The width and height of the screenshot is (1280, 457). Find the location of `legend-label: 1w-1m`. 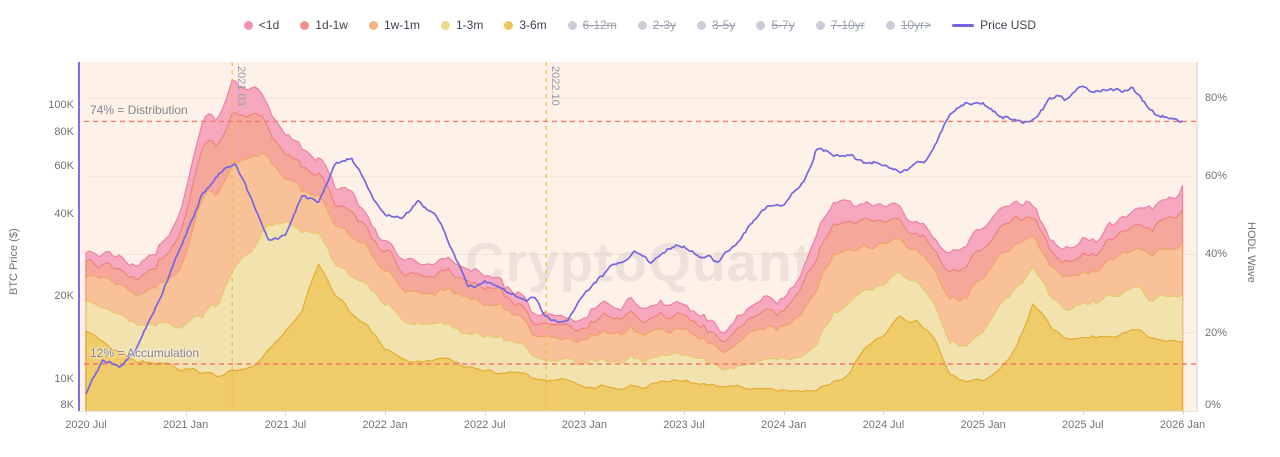

legend-label: 1w-1m is located at coordinates (401, 25).